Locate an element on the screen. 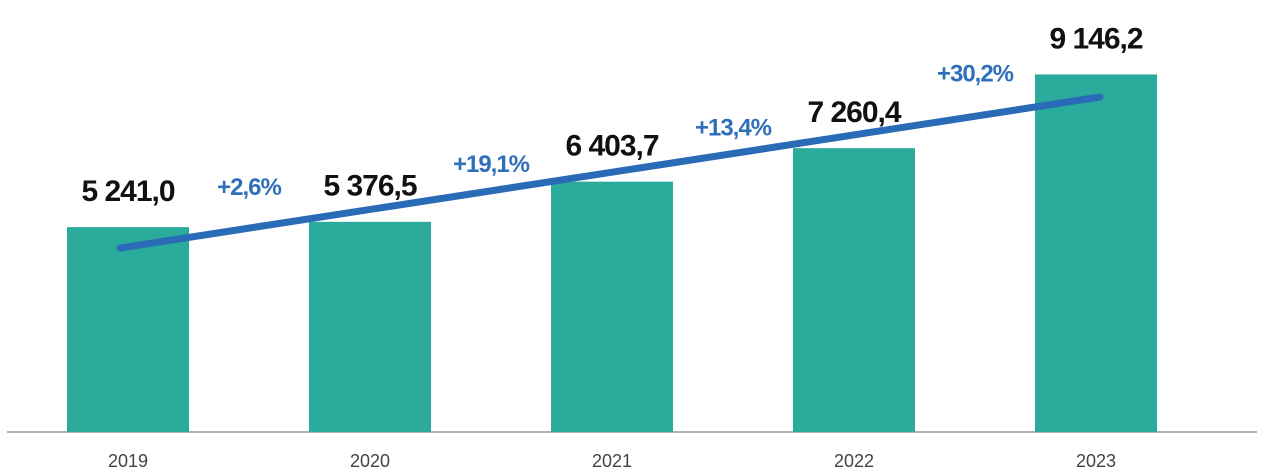  x-tick-label: 2023 is located at coordinates (1096, 461).